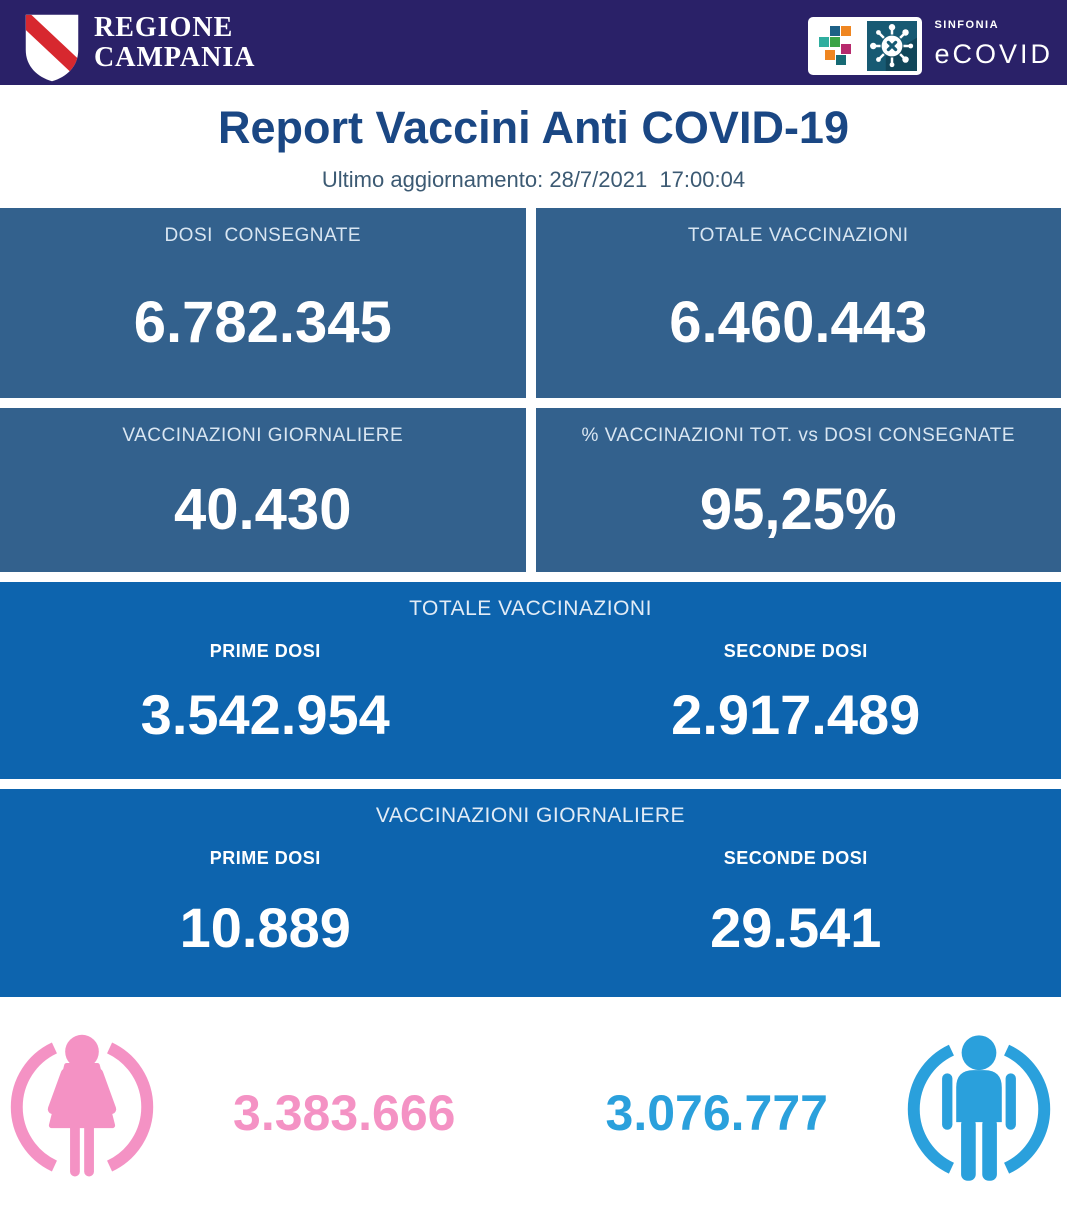 The image size is (1067, 1222). Describe the element at coordinates (164, 28) in the screenshot. I see `brand-line1: REGIONE` at that location.